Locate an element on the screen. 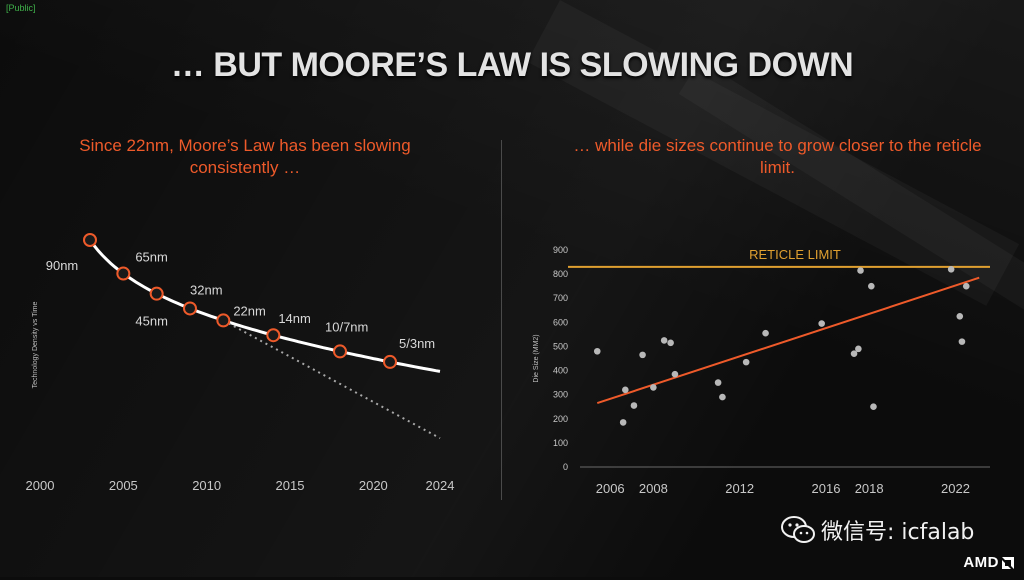 This screenshot has height=580, width=1024. node-label: 14nm is located at coordinates (294, 318).